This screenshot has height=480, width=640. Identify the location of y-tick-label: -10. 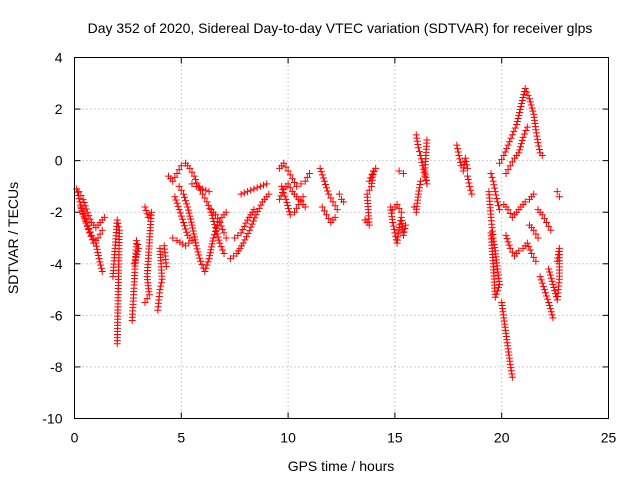
(52, 419).